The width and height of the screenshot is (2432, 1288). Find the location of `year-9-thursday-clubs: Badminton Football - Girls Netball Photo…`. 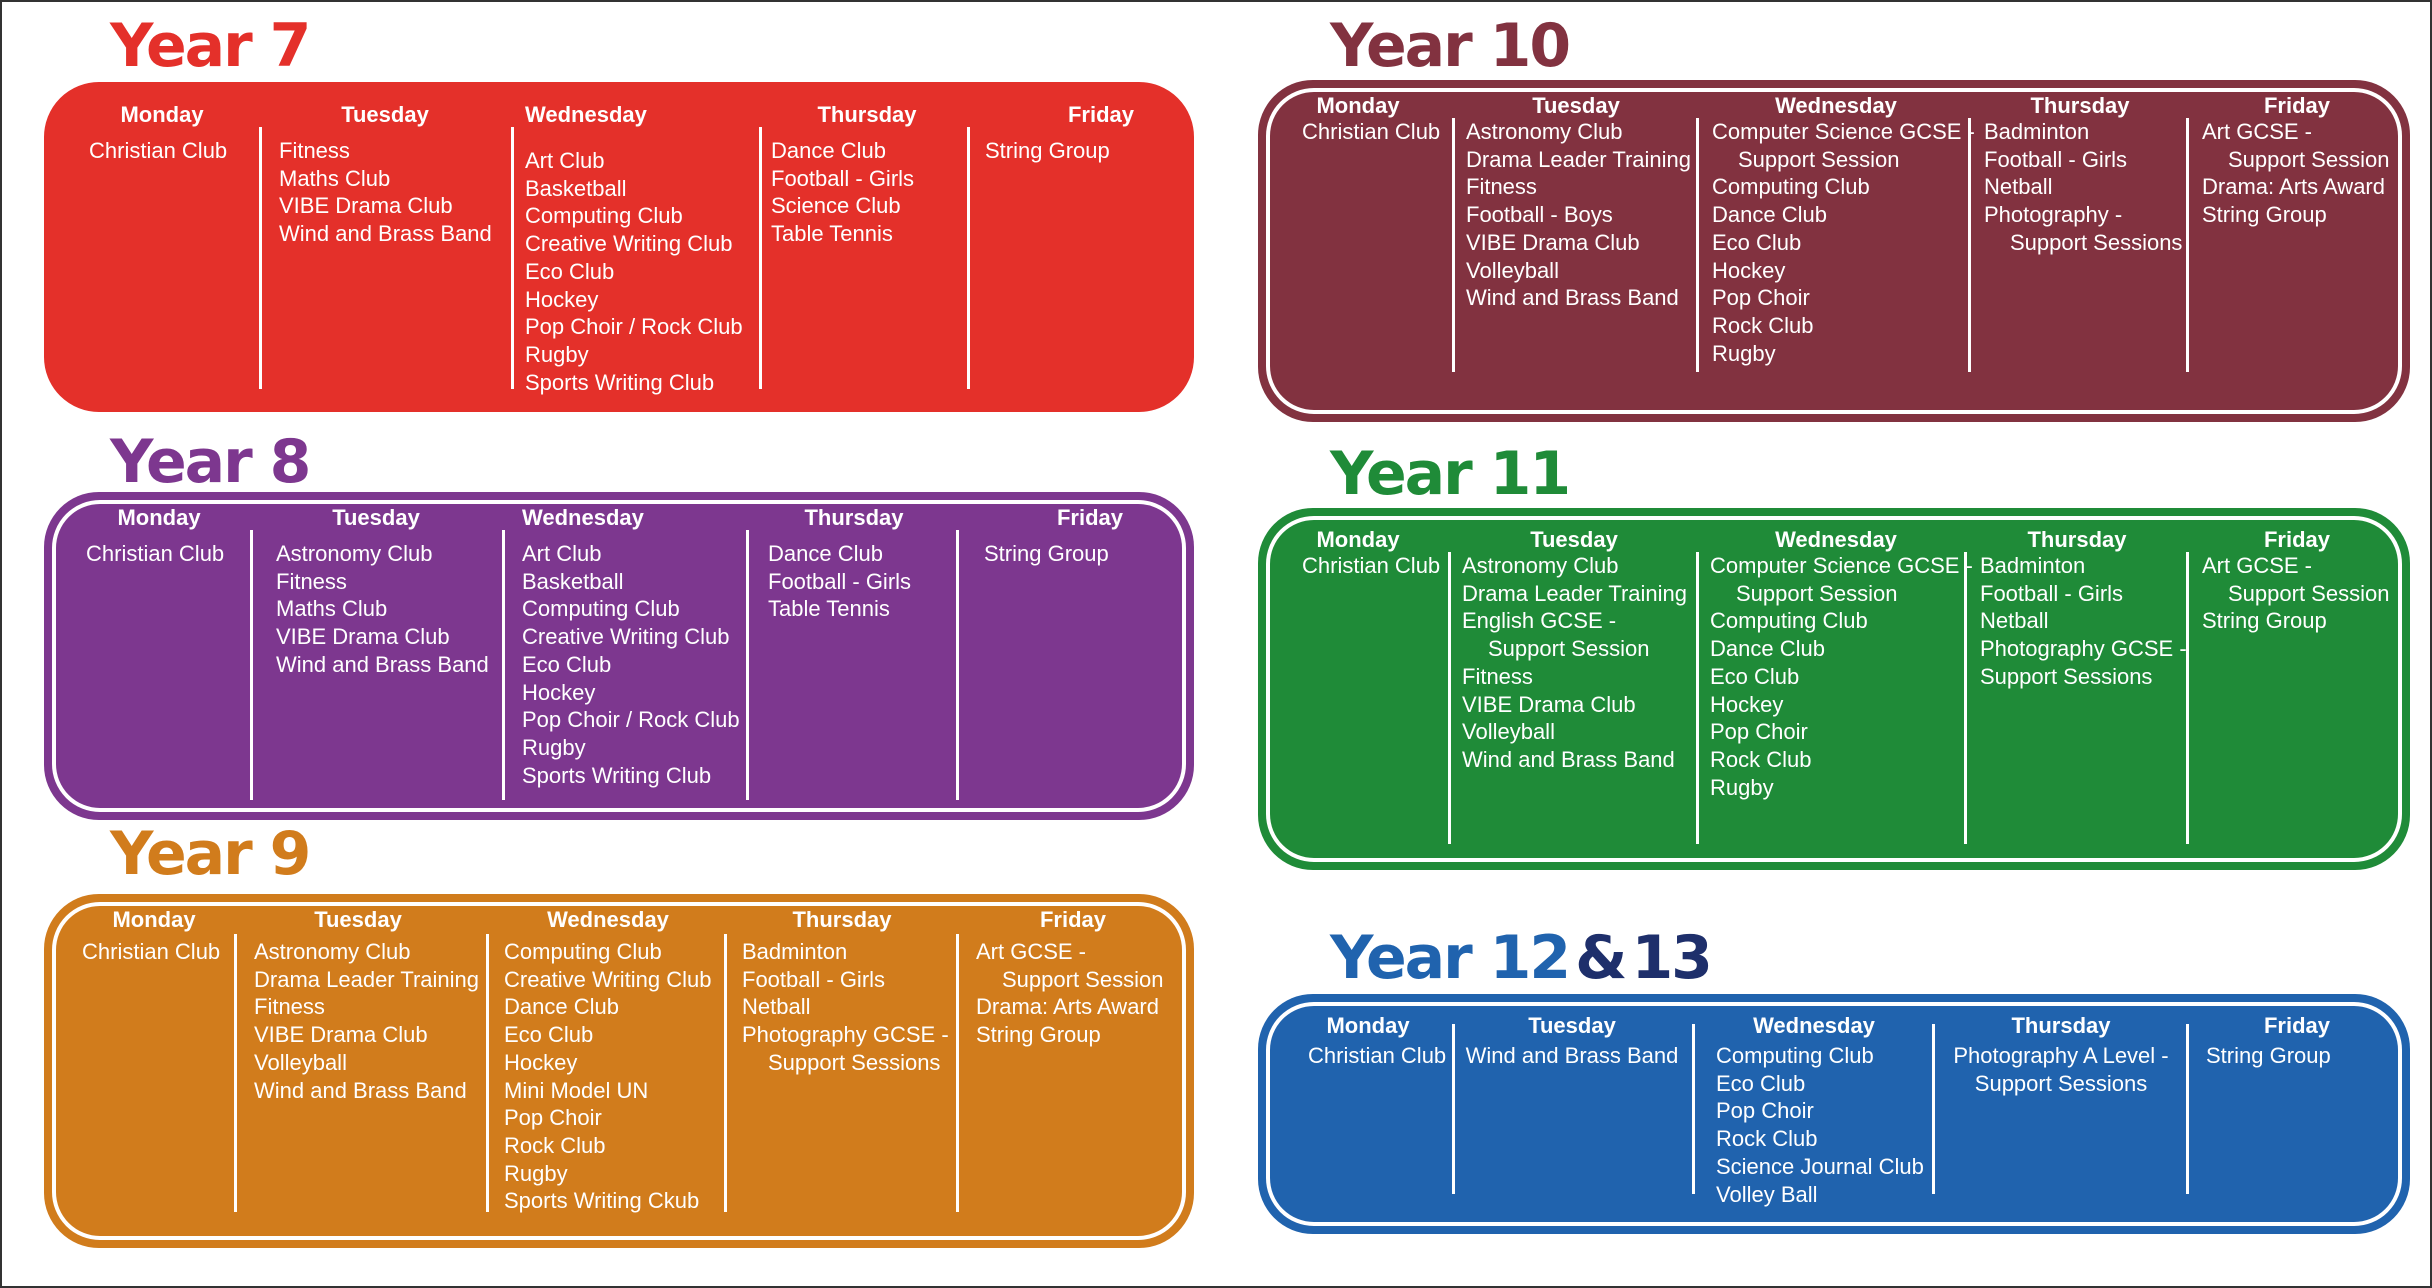

year-9-thursday-clubs: Badminton Football - Girls Netball Photo… is located at coordinates (849, 1007).